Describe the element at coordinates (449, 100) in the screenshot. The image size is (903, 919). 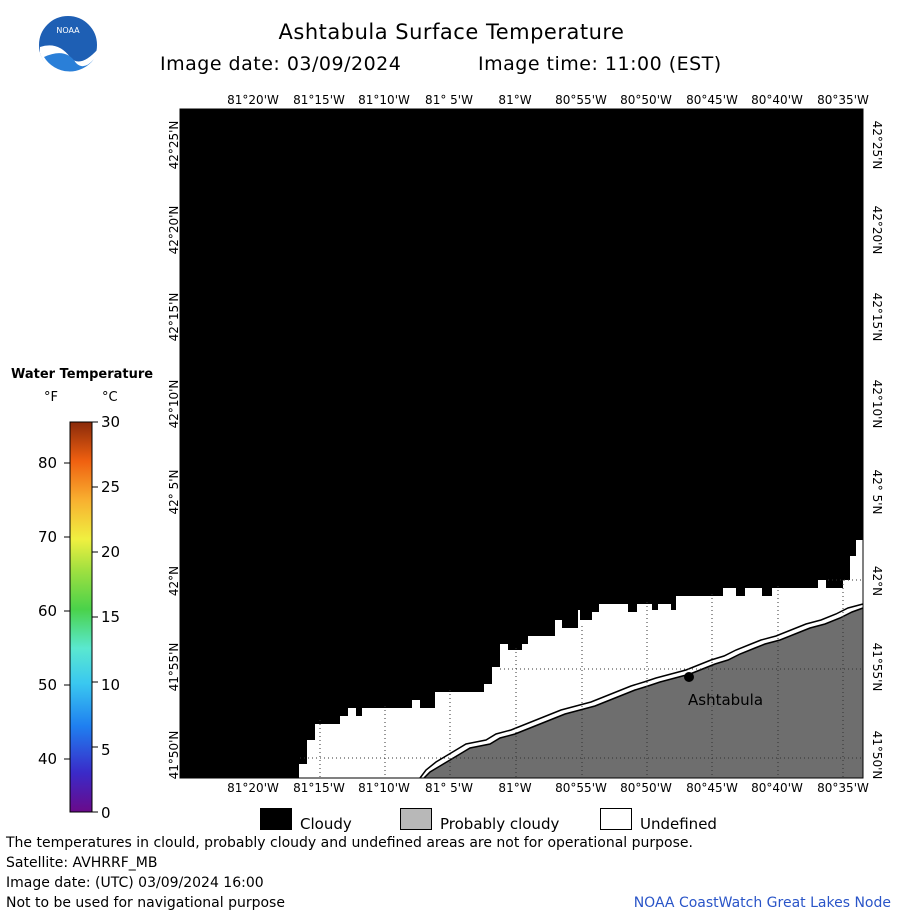
I see `lon-label-top: 81° 5'W` at that location.